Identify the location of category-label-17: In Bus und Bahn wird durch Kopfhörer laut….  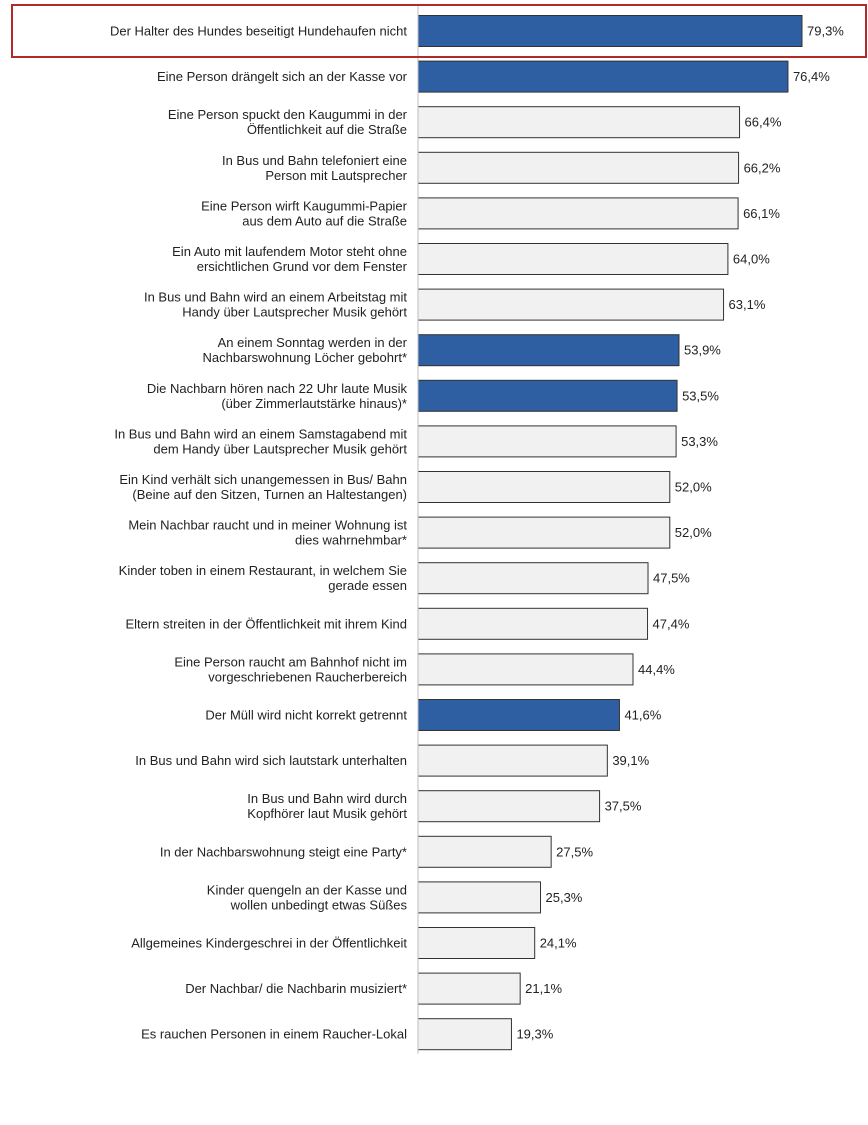
(327, 806).